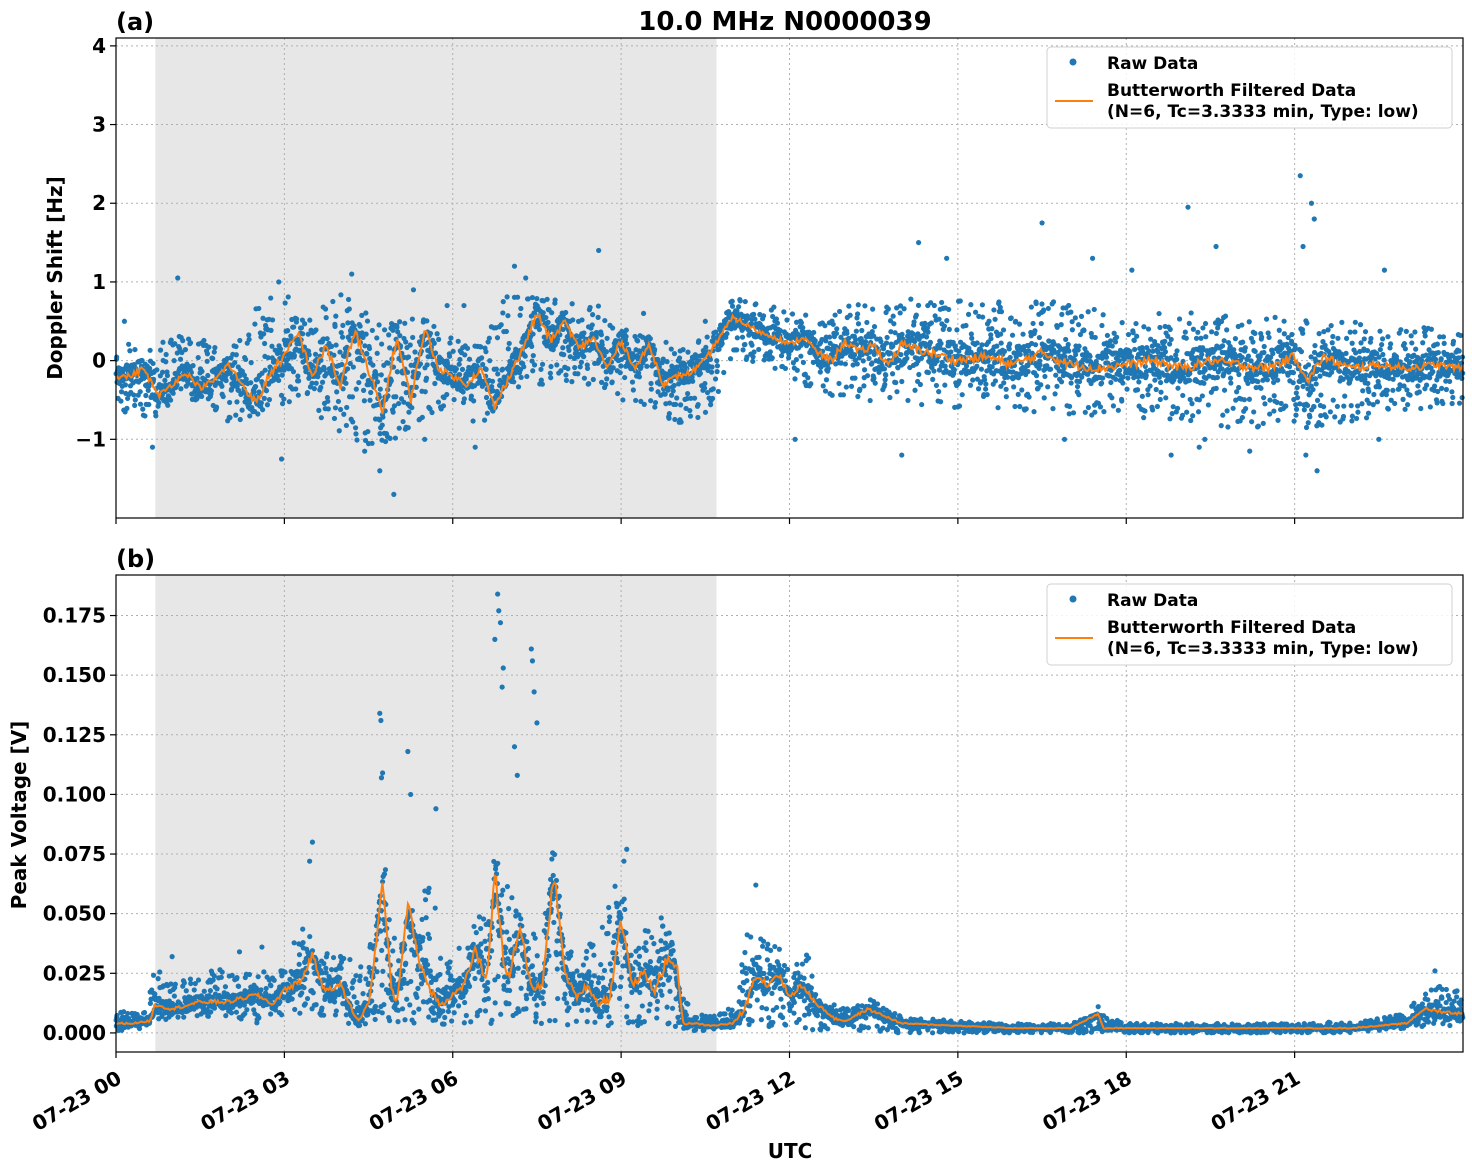 This screenshot has width=1472, height=1172. Describe the element at coordinates (55, 278) in the screenshot. I see `y-axis-label: Doppler Shift [Hz]` at that location.